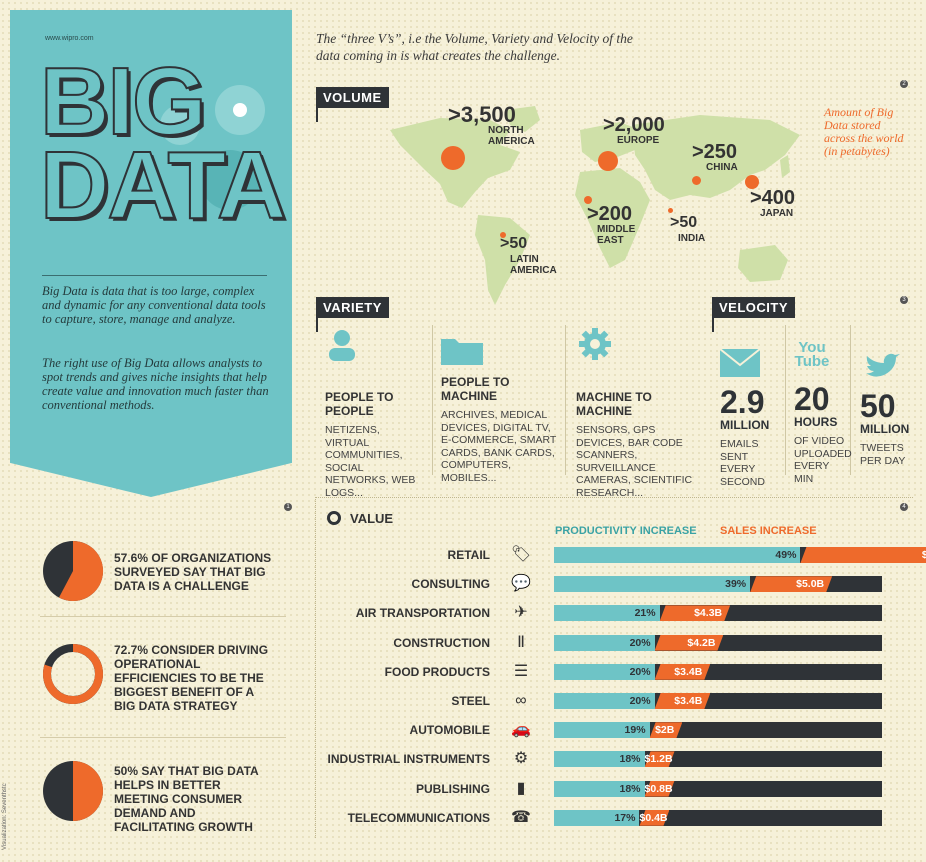 Image resolution: width=926 pixels, height=862 pixels. What do you see at coordinates (588, 200) in the screenshot?
I see `middle-east-dot` at bounding box center [588, 200].